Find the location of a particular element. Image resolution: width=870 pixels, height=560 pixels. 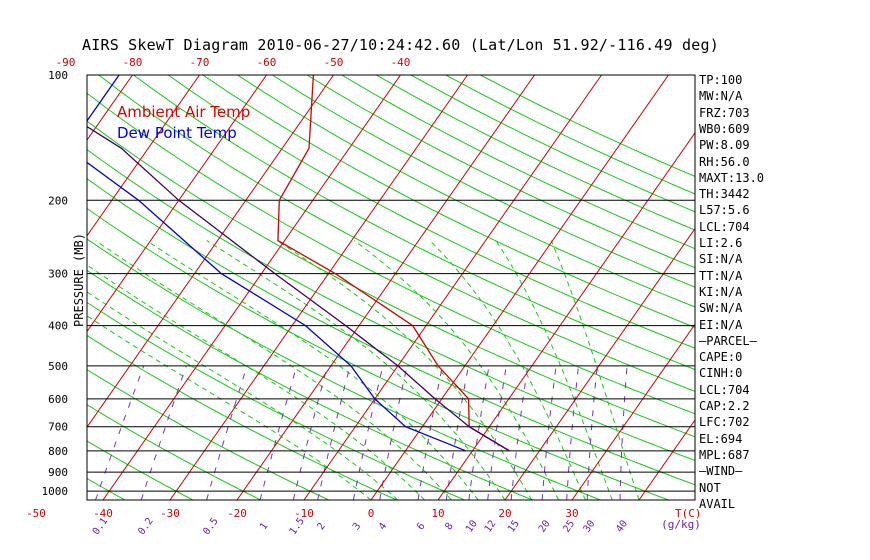

index-value: —WIND— is located at coordinates (721, 471).